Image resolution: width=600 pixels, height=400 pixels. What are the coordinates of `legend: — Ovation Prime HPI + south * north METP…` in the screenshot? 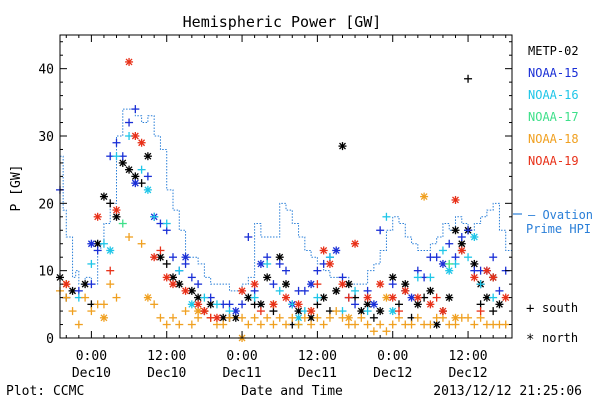 It's located at (553, 196).